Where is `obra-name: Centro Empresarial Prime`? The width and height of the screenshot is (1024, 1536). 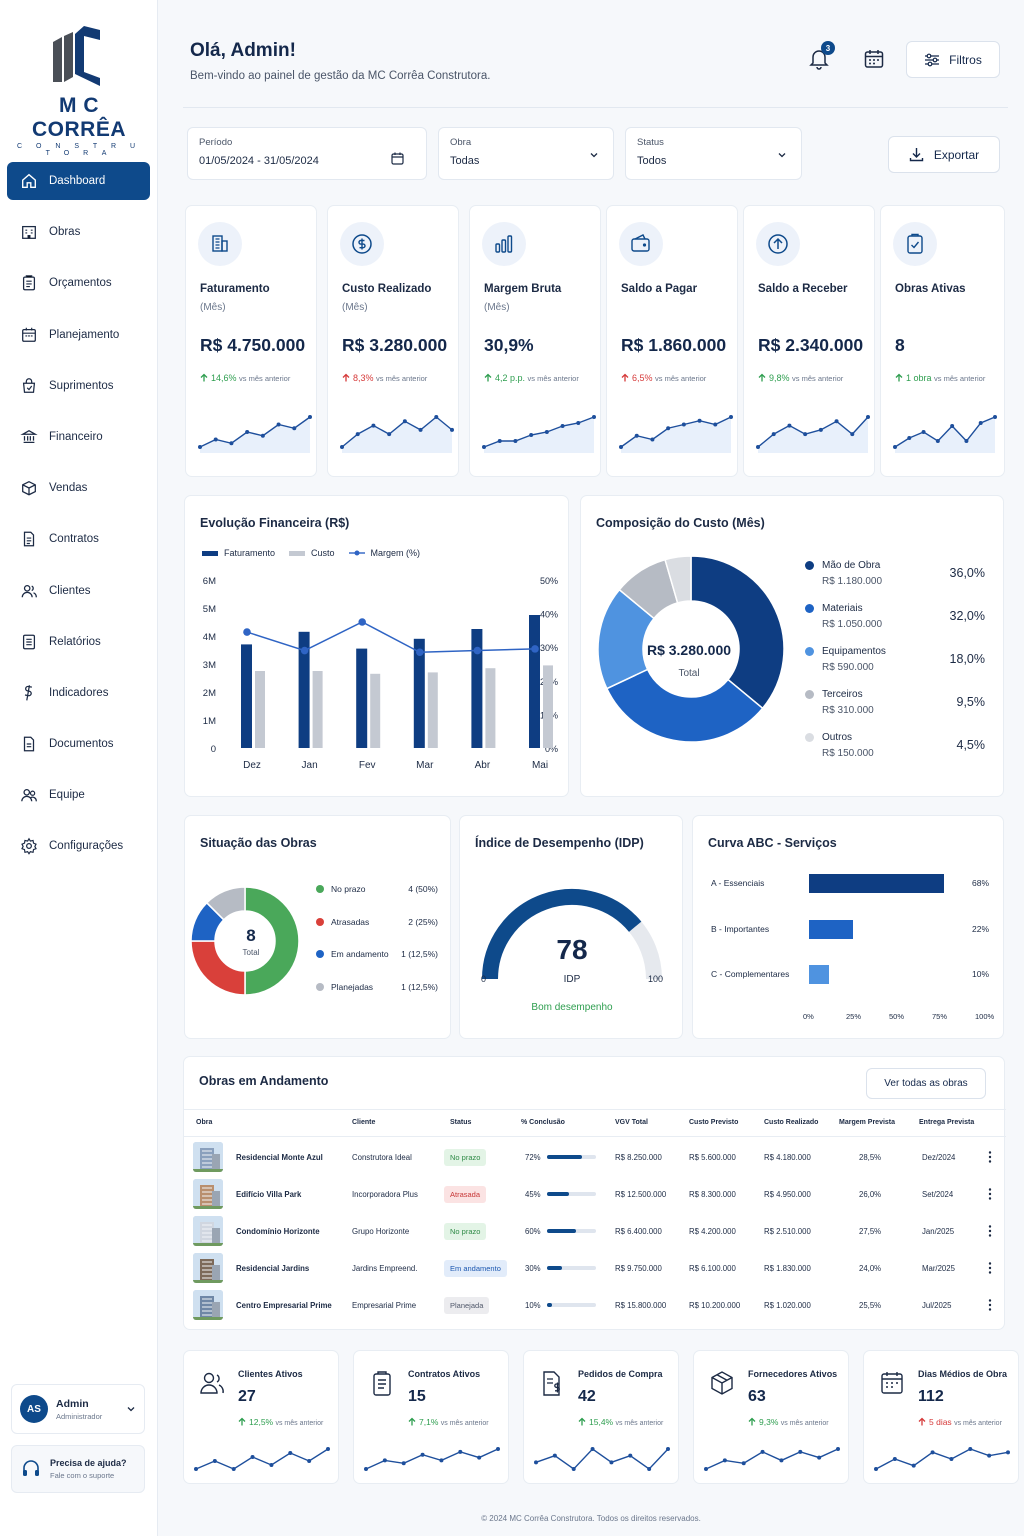 obra-name: Centro Empresarial Prime is located at coordinates (284, 1305).